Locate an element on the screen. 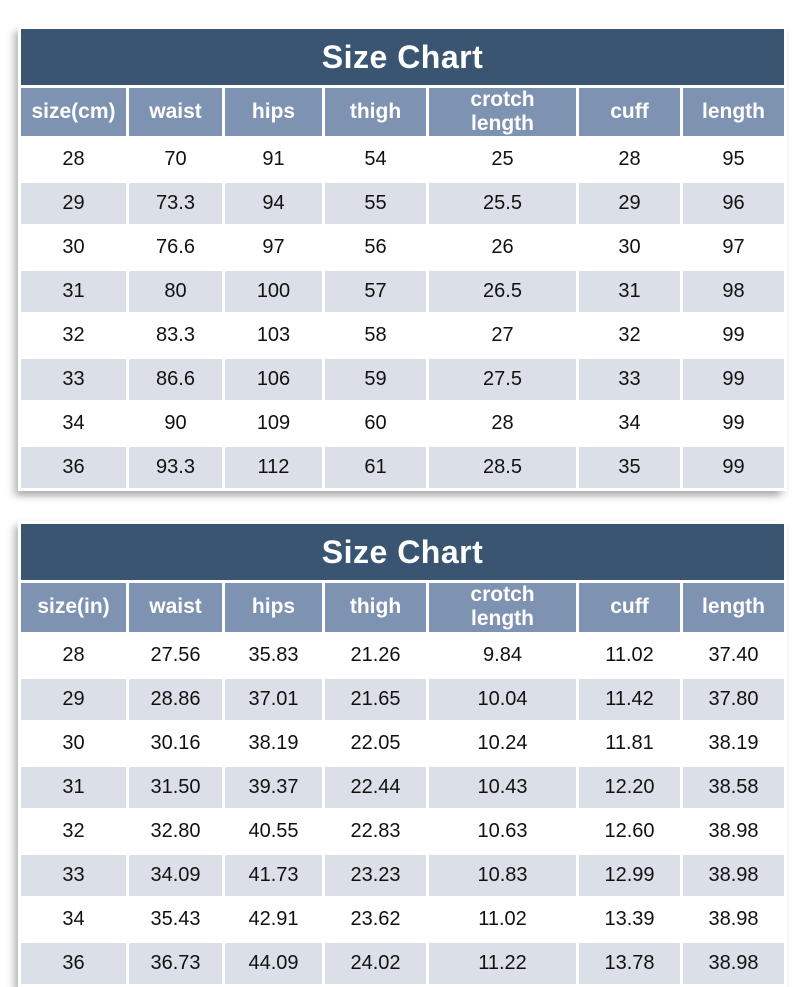 Image resolution: width=800 pixels, height=987 pixels. table-row: 34 35.43 42.91 23.62 11.02 13.39 38.98 is located at coordinates (403, 919).